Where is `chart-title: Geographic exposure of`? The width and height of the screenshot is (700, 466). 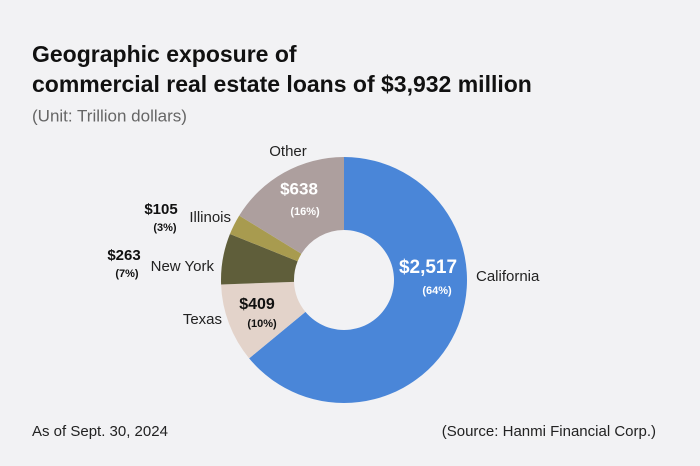 chart-title: Geographic exposure of is located at coordinates (164, 54).